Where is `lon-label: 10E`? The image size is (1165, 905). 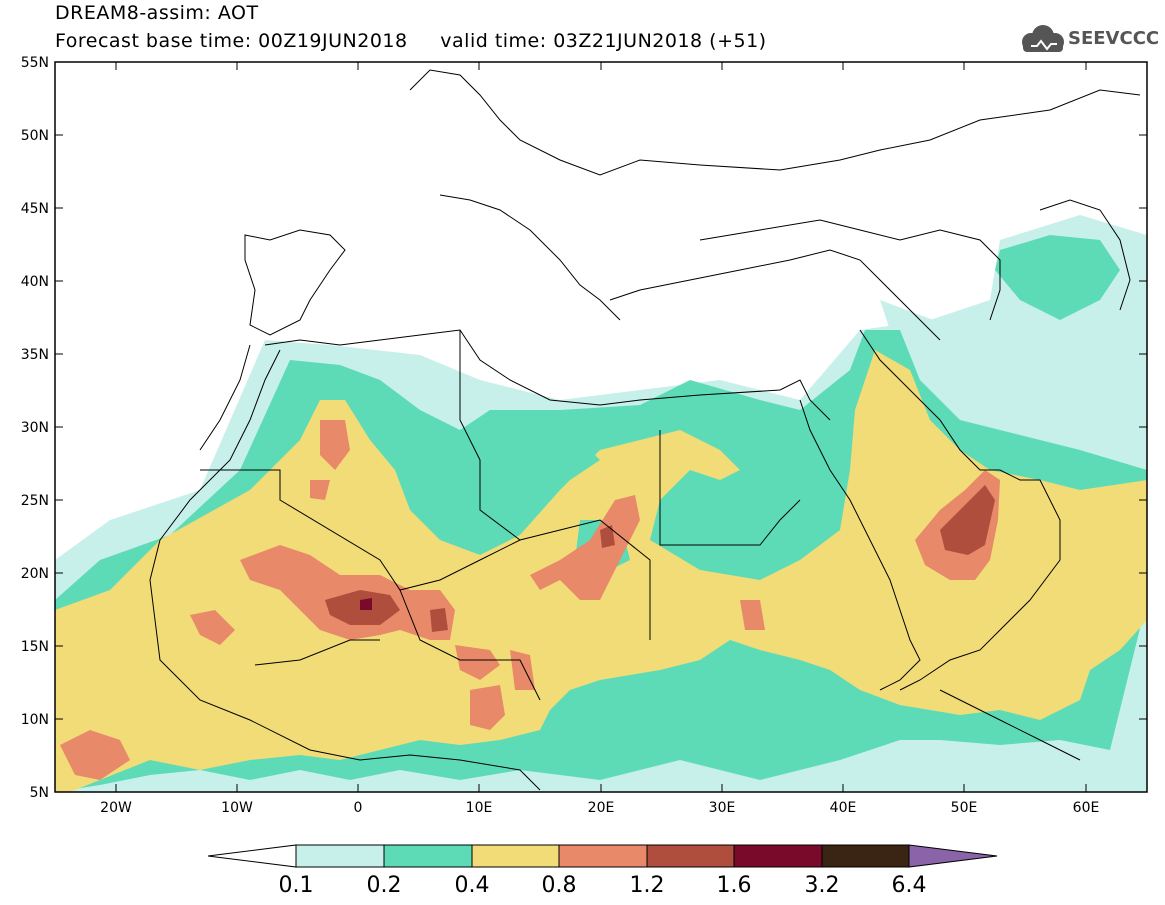
lon-label: 10E is located at coordinates (479, 808).